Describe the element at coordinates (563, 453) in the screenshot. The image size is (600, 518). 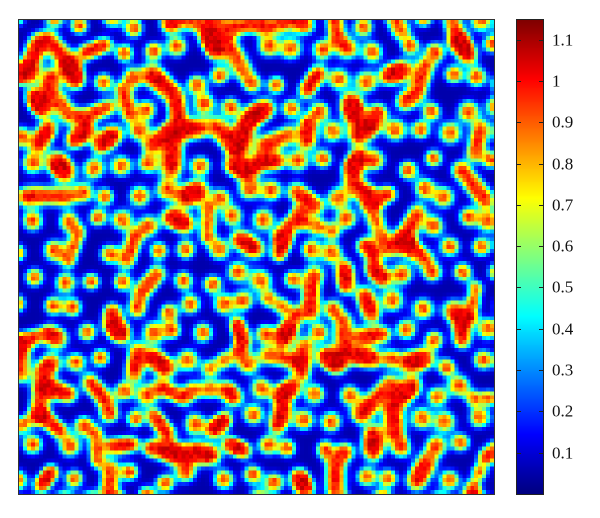
I see `colorbar-tick-label: 0.1` at that location.